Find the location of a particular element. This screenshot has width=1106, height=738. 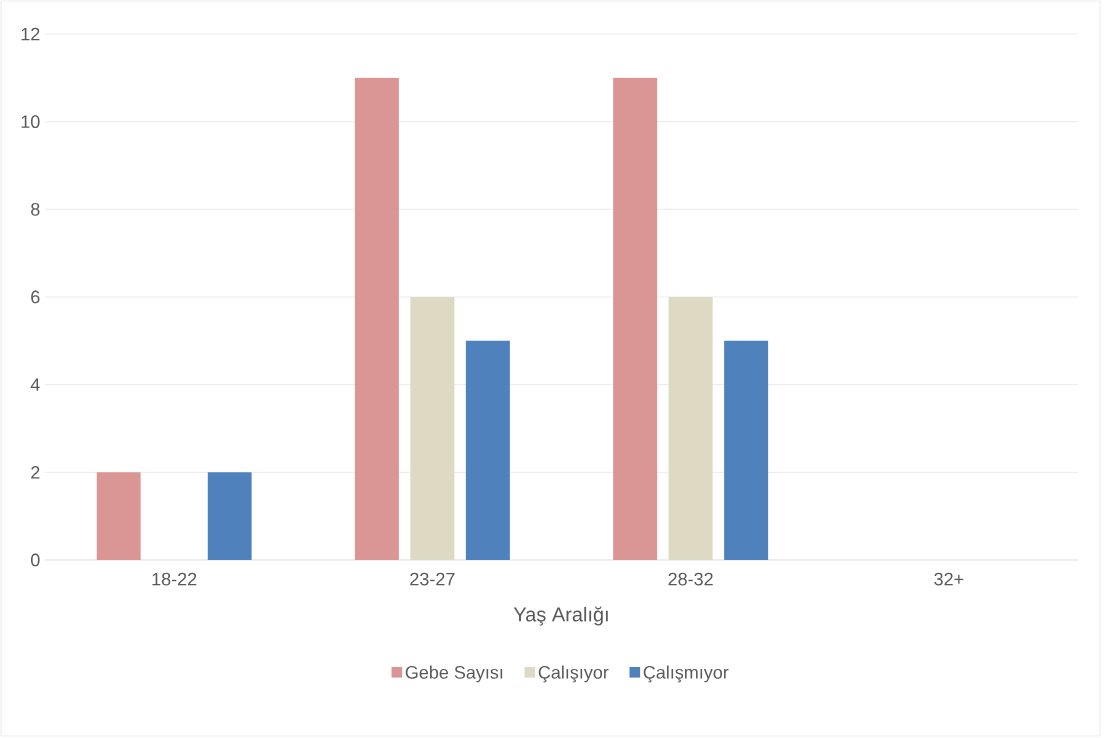

legend-label: Çalışıyor is located at coordinates (573, 674).